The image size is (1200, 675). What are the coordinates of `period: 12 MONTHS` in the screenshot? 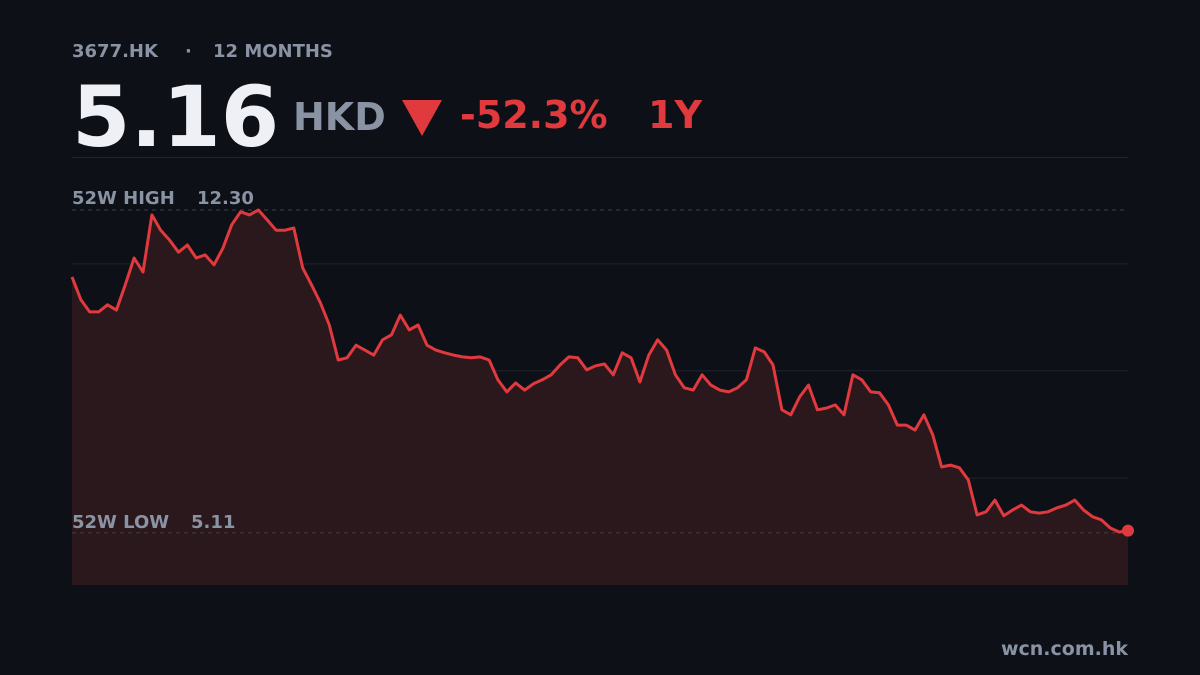 It's located at (273, 51).